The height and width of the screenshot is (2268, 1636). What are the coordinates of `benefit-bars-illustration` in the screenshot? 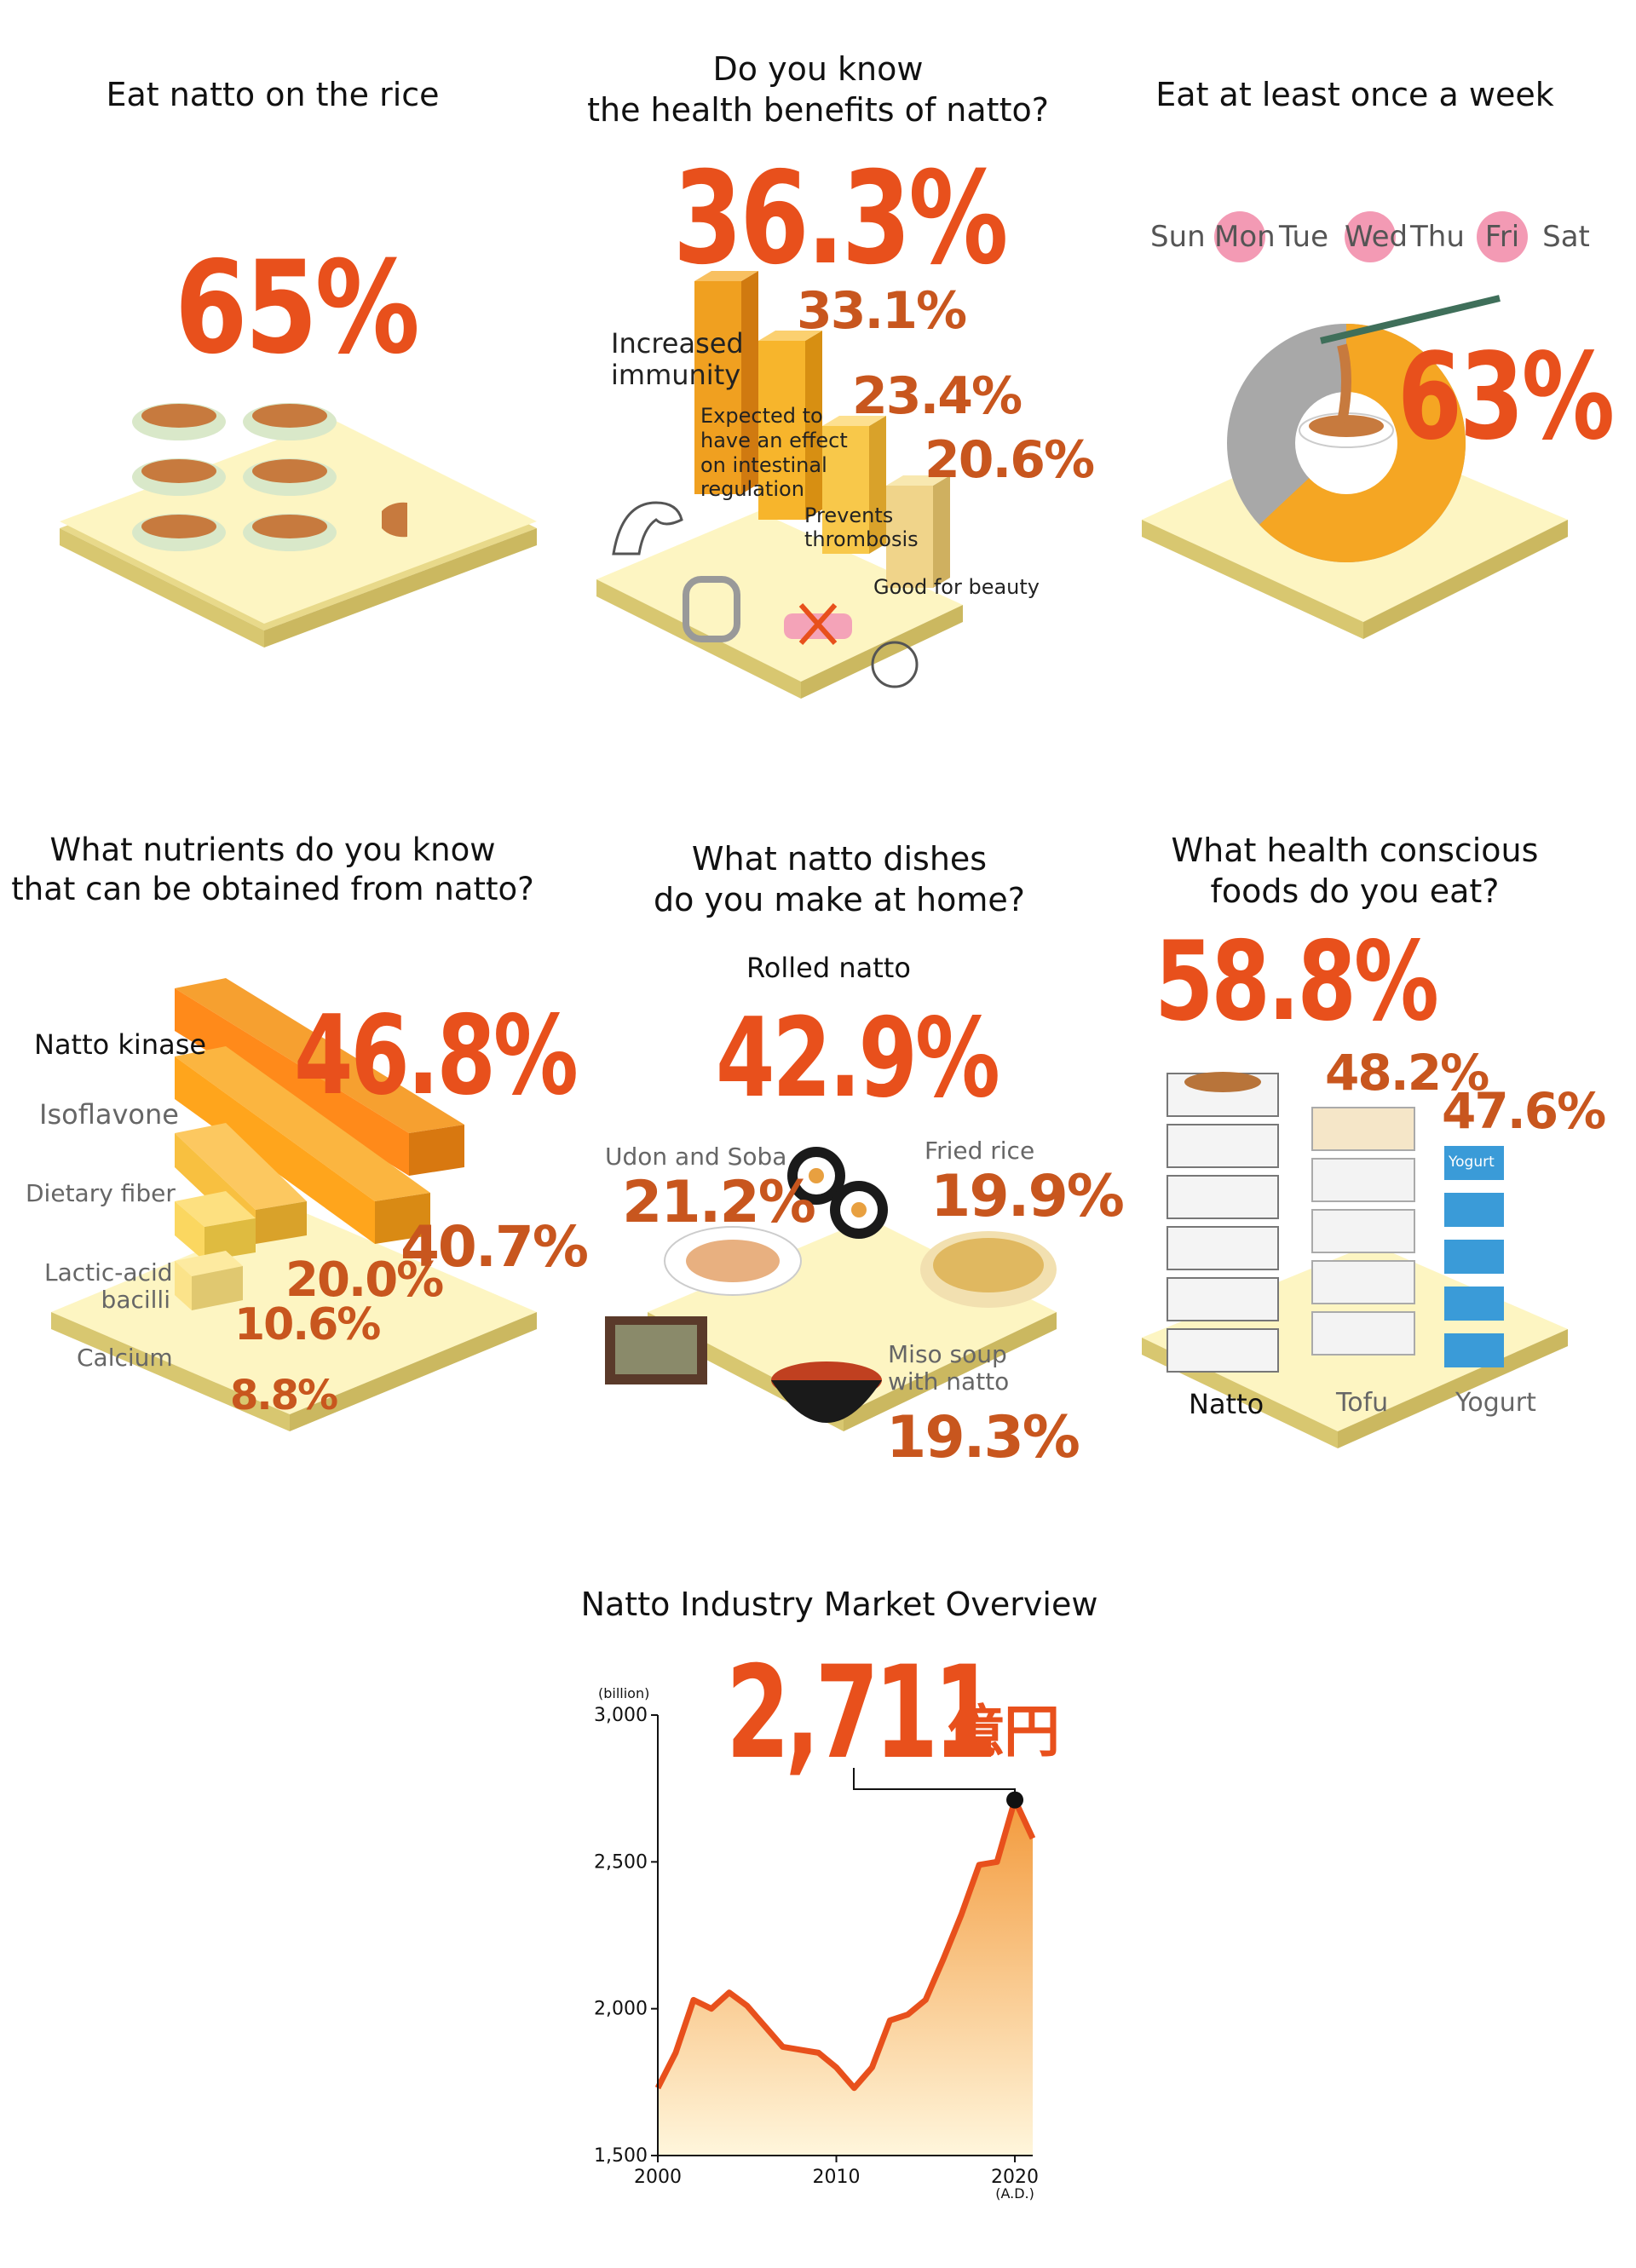 It's located at (780, 485).